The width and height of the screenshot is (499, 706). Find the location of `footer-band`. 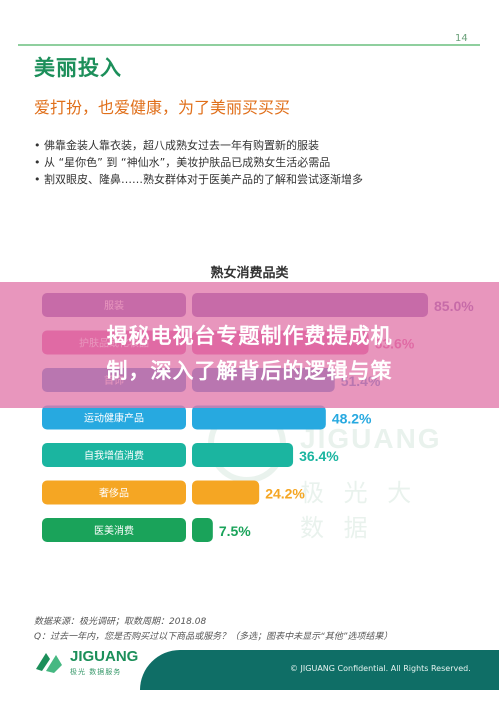

footer-band is located at coordinates (319, 670).